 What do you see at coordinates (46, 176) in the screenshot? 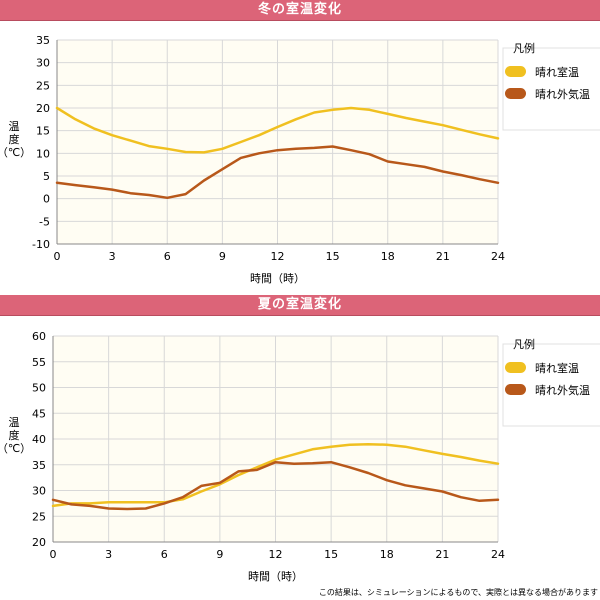
I see `y-tick-label: 5` at bounding box center [46, 176].